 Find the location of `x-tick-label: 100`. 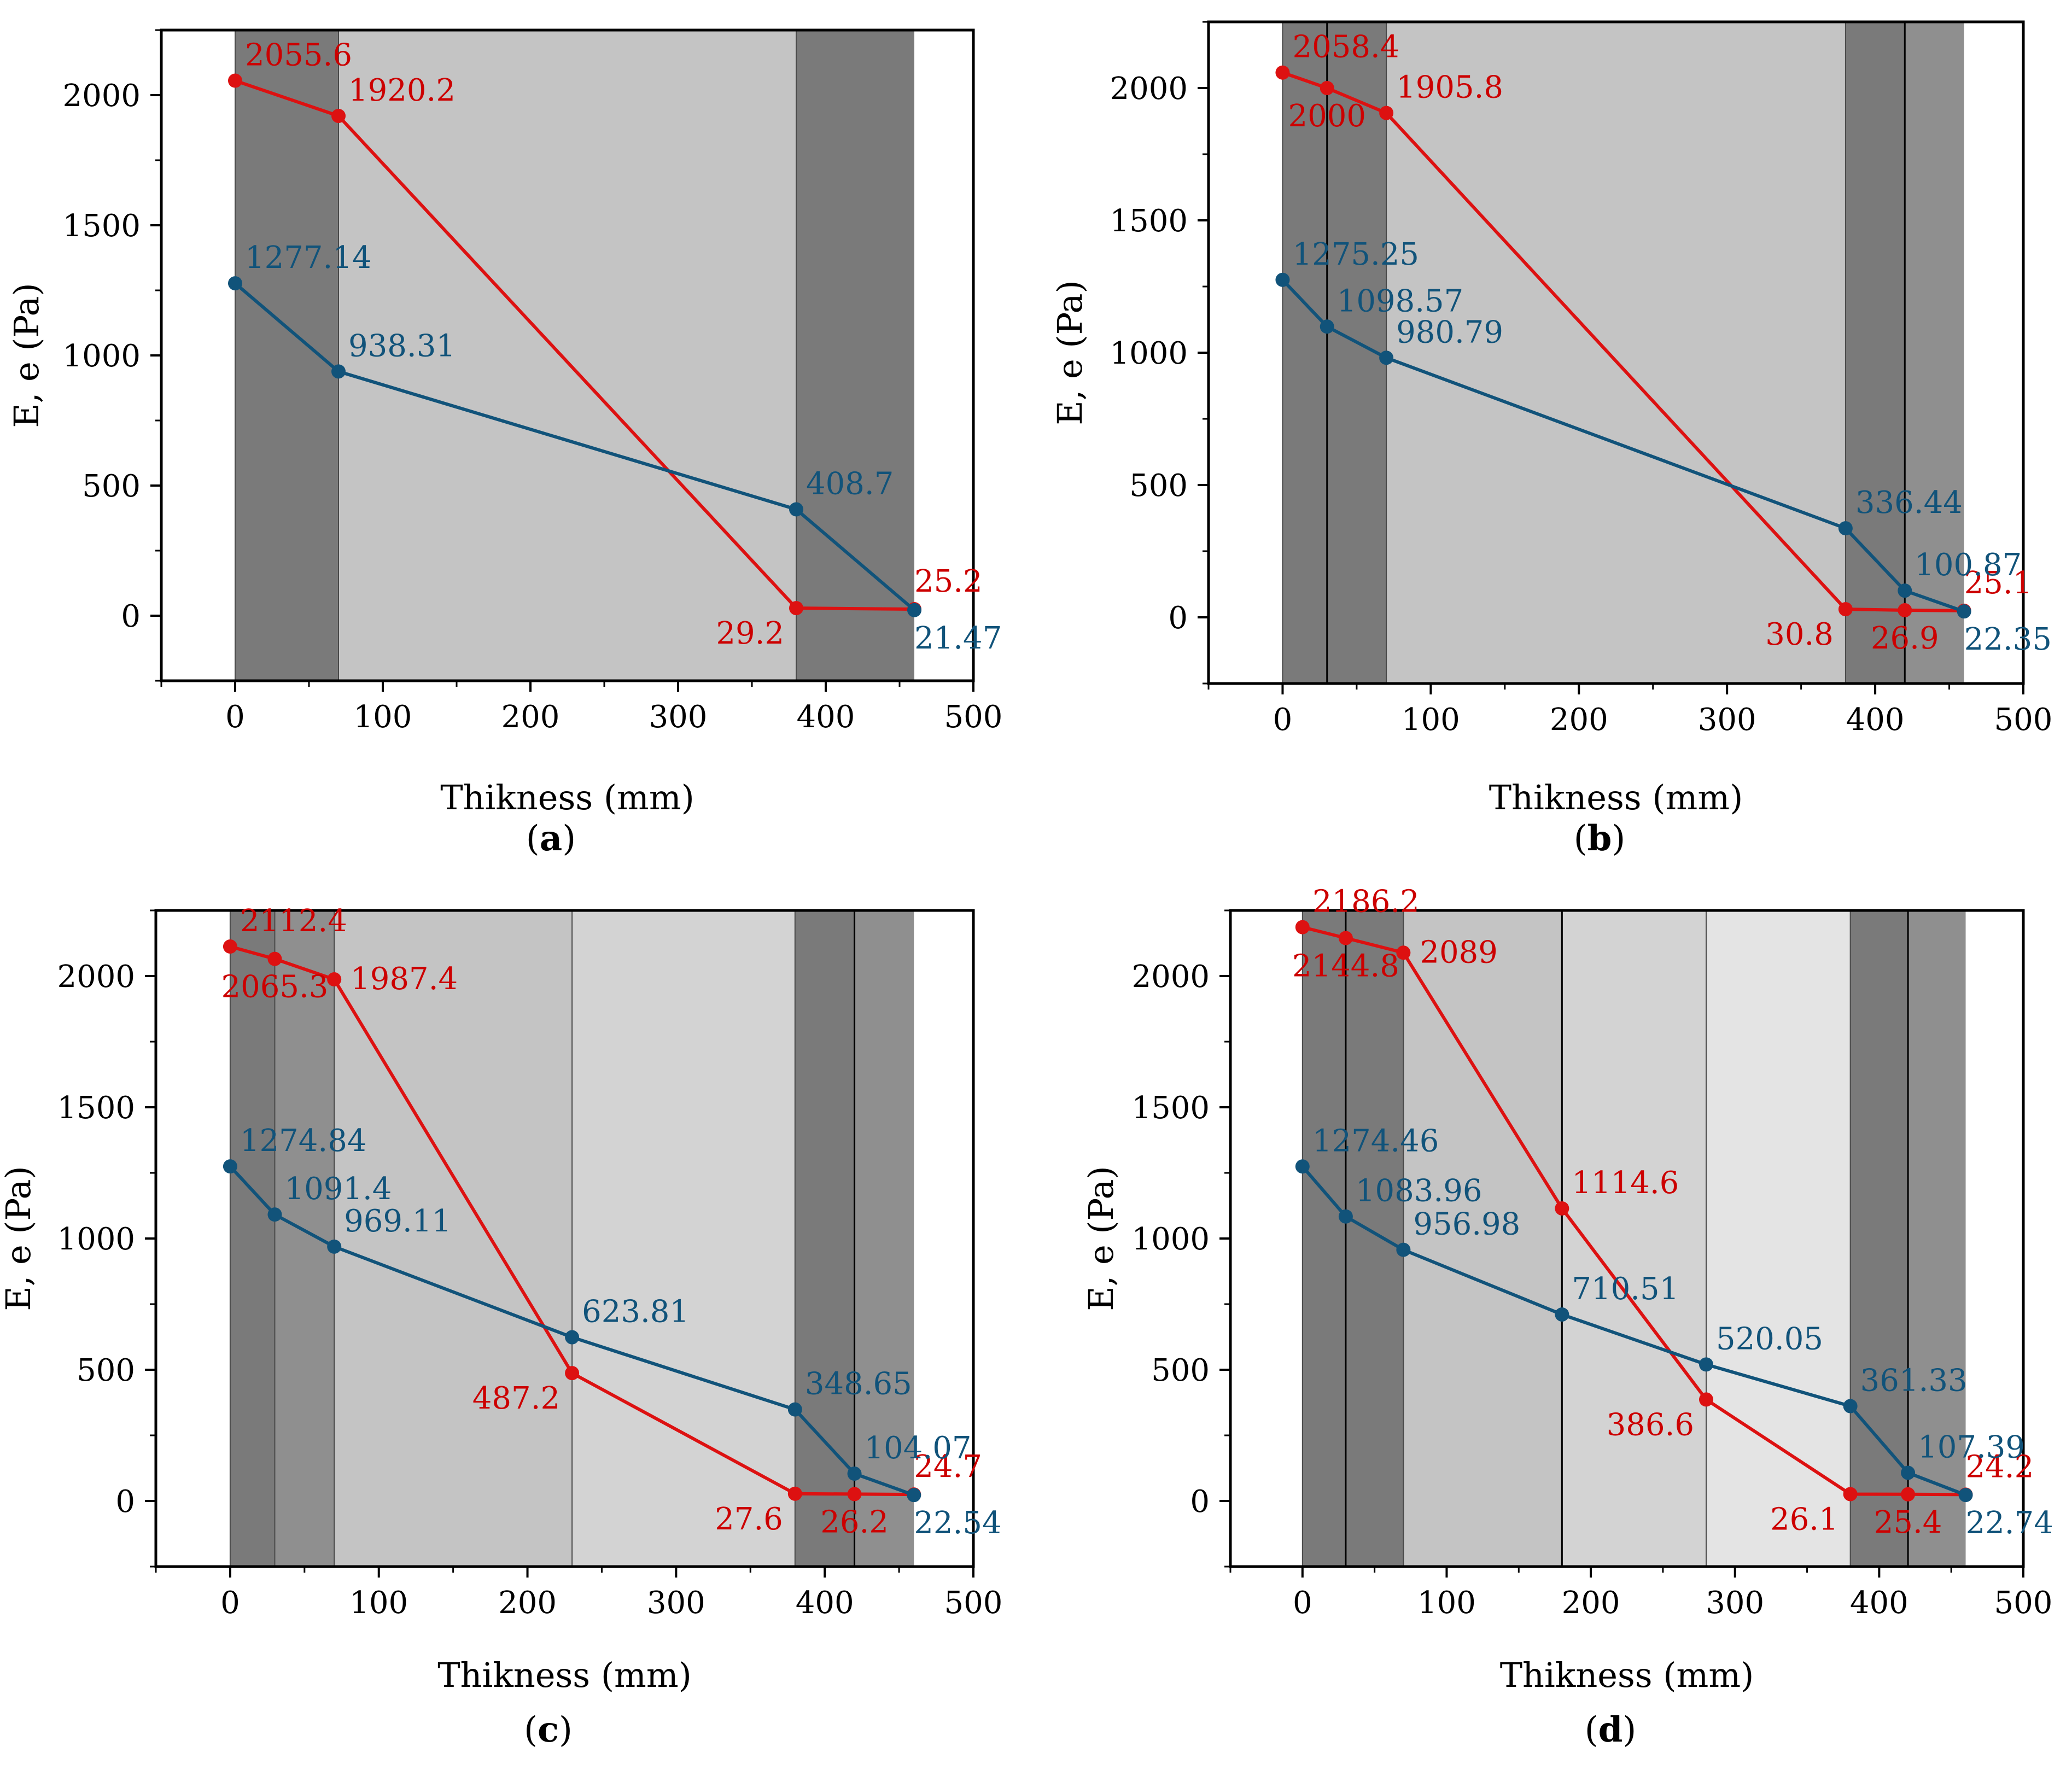

x-tick-label: 100 is located at coordinates (383, 717).